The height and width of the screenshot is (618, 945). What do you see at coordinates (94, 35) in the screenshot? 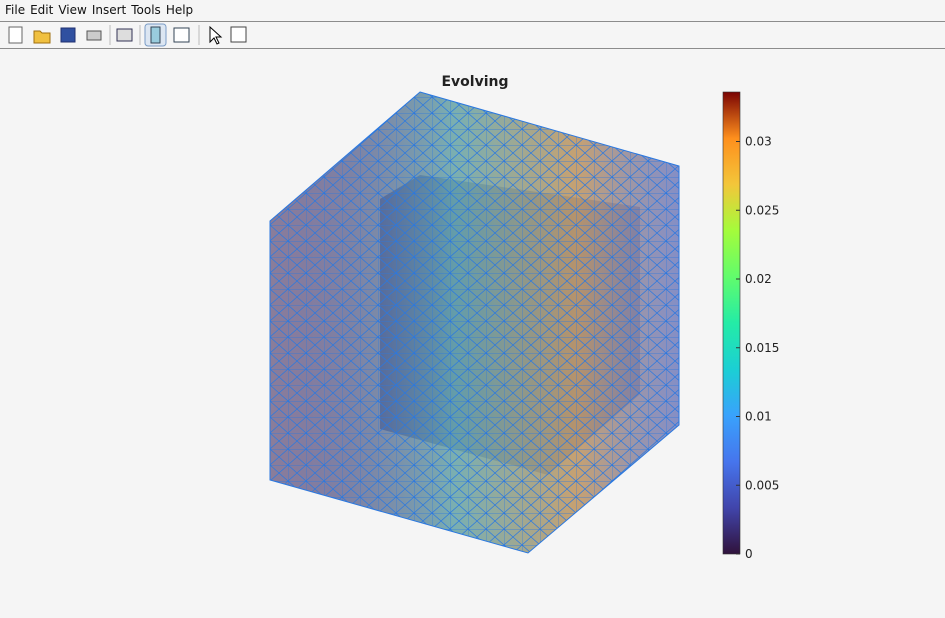
I see `print-icon` at bounding box center [94, 35].